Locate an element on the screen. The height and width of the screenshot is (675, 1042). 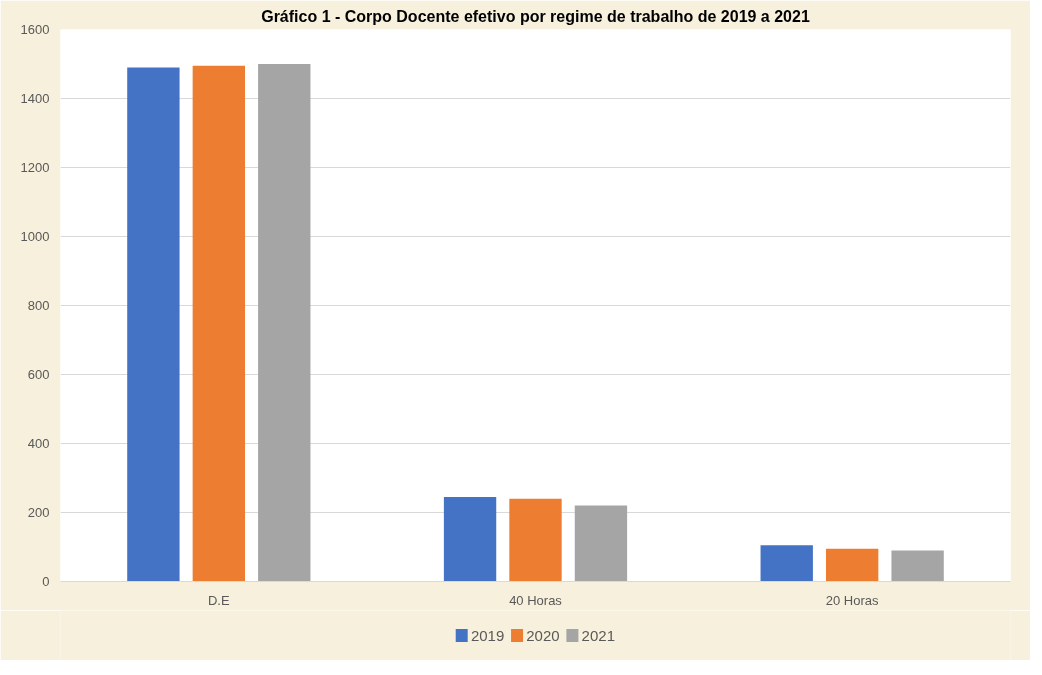
y-tick-label: 400 is located at coordinates (38, 443).